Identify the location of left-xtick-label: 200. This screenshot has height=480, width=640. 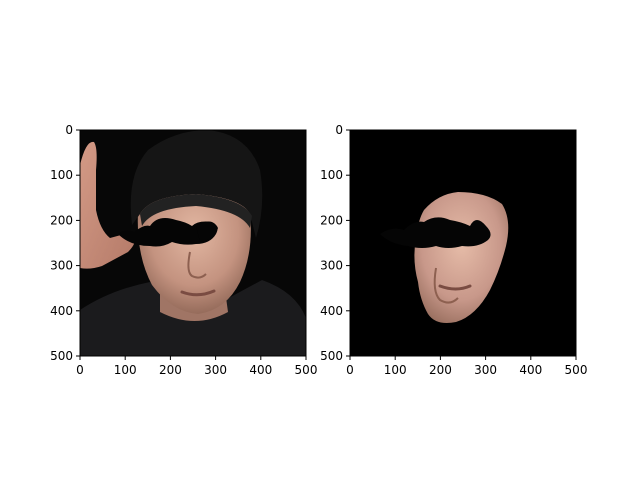
(170, 370).